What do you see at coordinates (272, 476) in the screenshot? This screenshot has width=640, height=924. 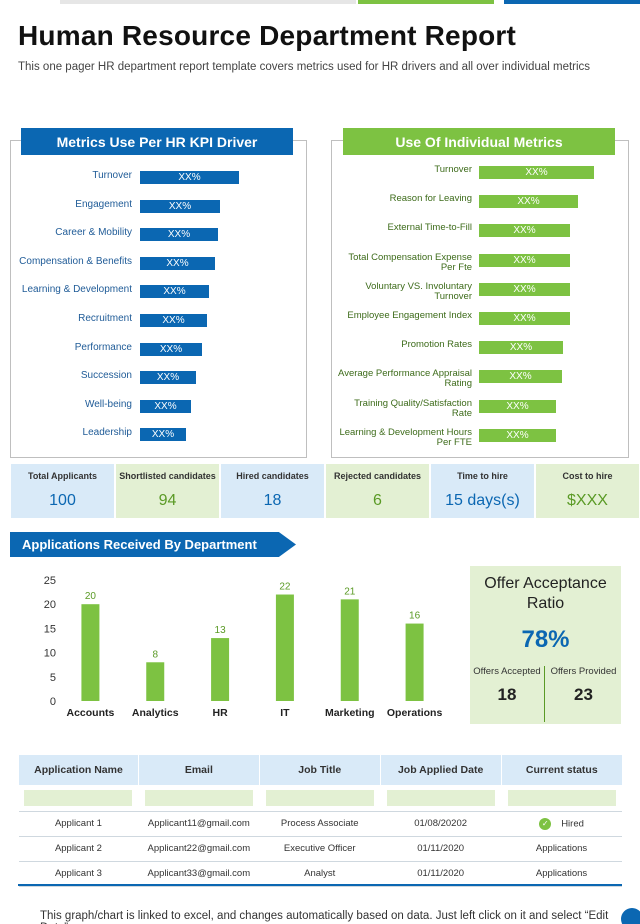 I see `stat-label: Hired candidates` at bounding box center [272, 476].